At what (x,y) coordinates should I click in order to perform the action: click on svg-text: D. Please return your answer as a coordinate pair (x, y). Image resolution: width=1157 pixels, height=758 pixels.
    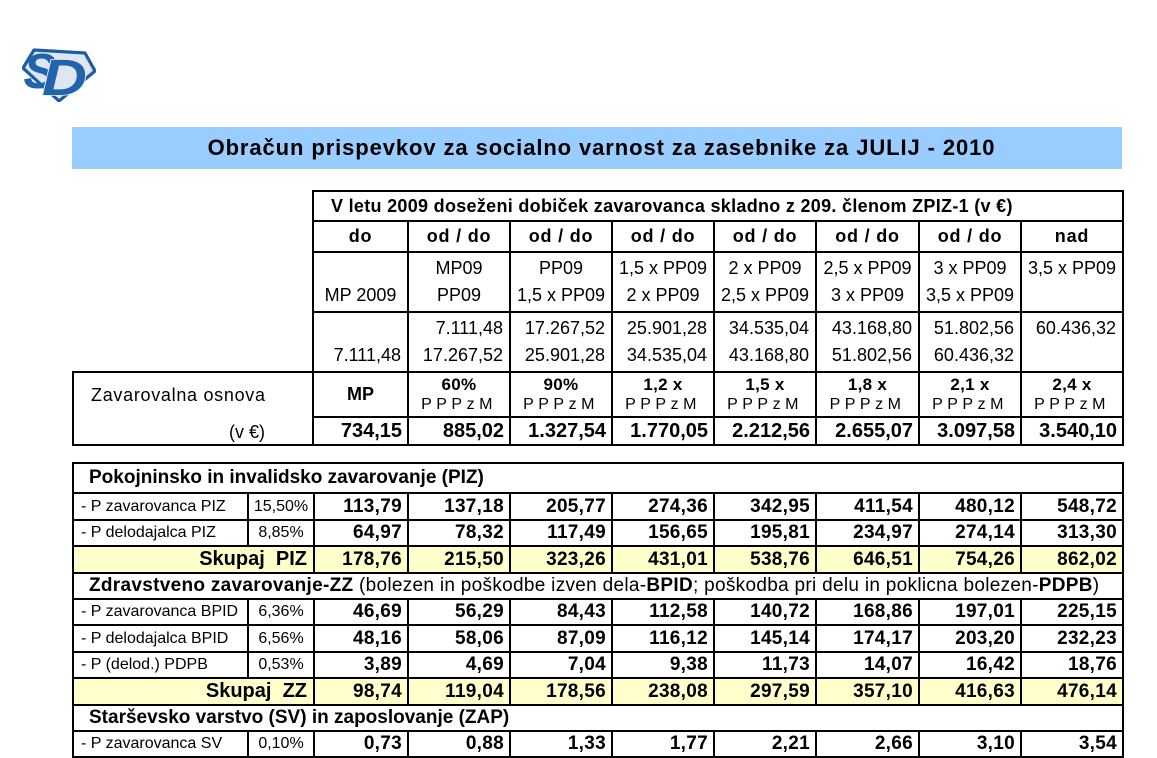
    Looking at the image, I should click on (64, 76).